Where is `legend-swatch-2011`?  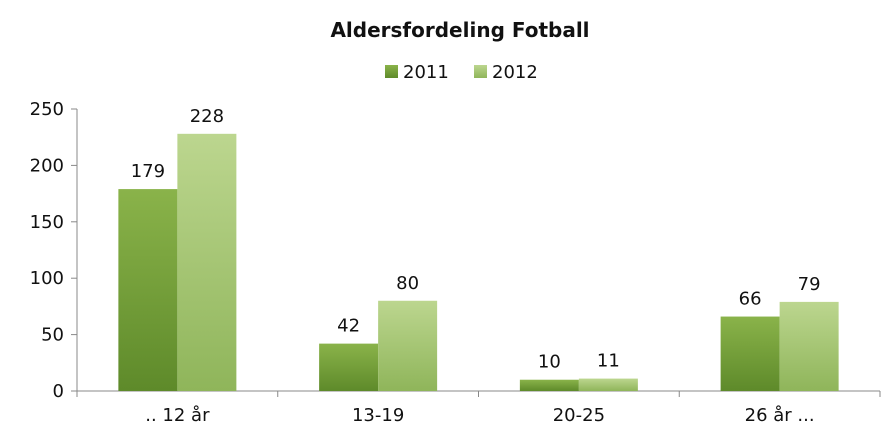
legend-swatch-2011 is located at coordinates (391, 71).